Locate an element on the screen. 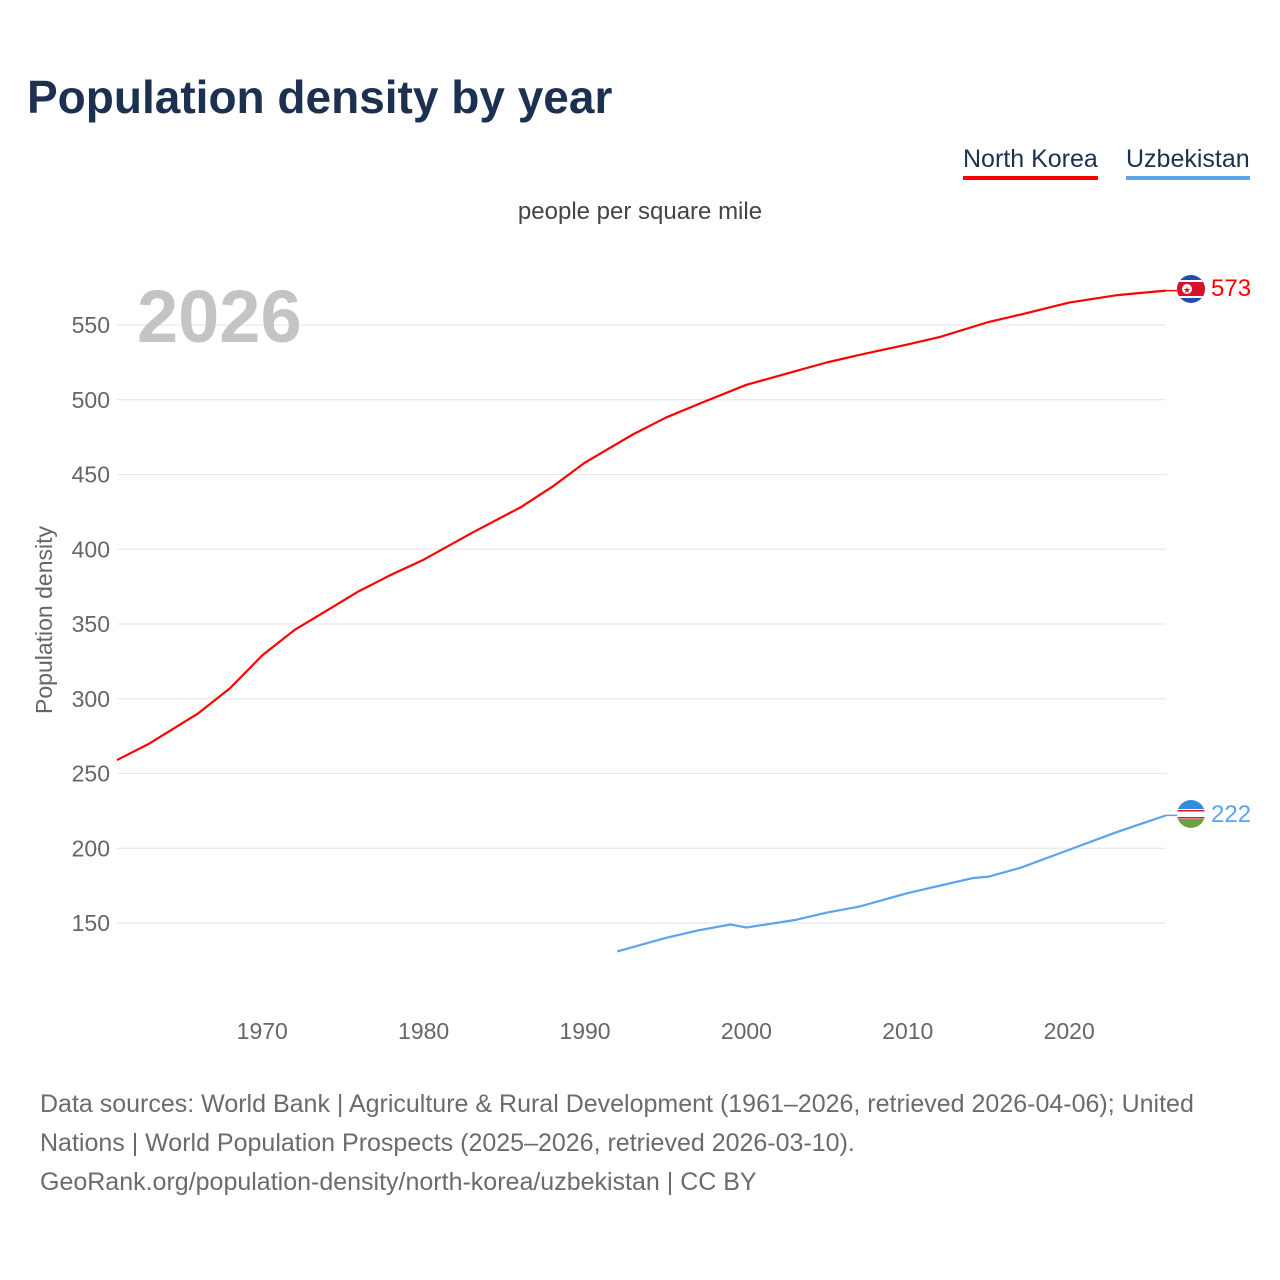  x-tick-label: 1970 is located at coordinates (262, 1031).